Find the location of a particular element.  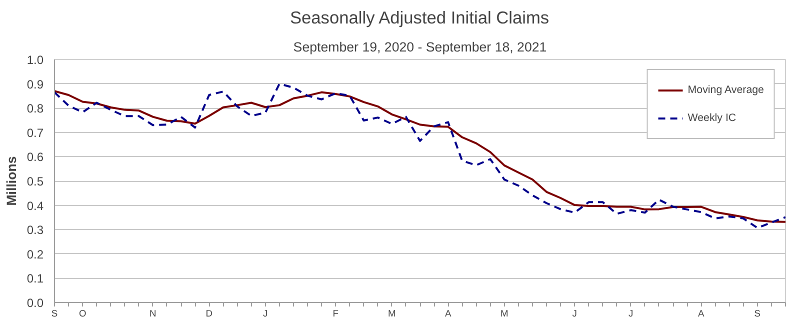

y-tick-label: 0.3 is located at coordinates (35, 230).